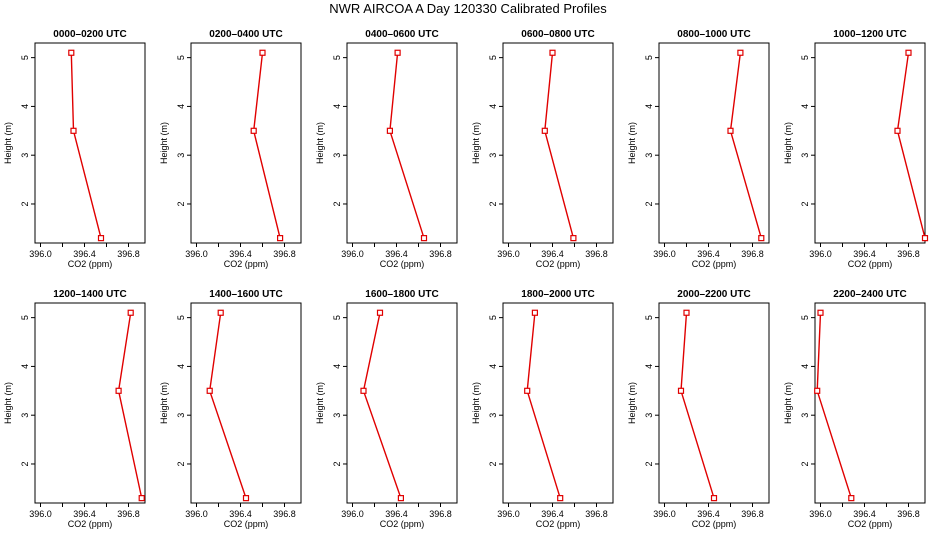  Describe the element at coordinates (89, 34) in the screenshot. I see `plot-1-title: 0000–0200 UTC` at that location.